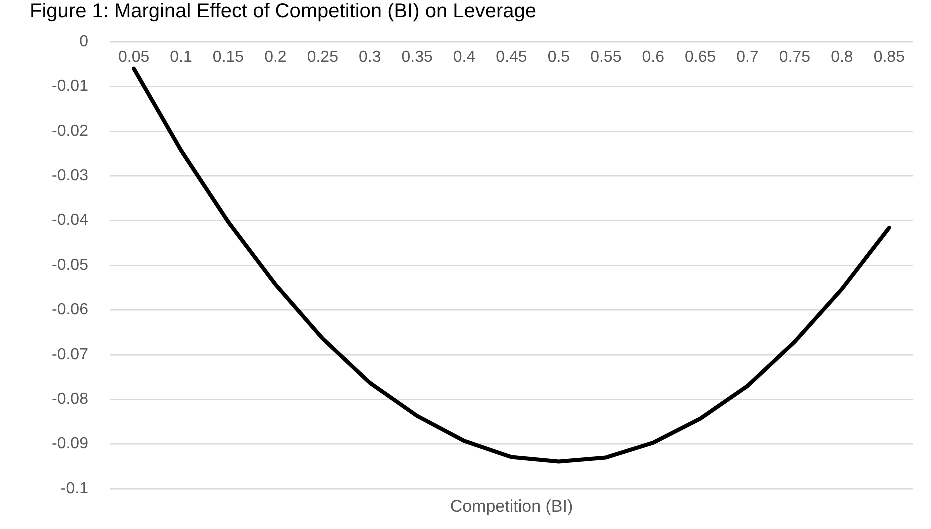 The width and height of the screenshot is (931, 529). What do you see at coordinates (181, 57) in the screenshot?
I see `x-tick-label: 0.1` at bounding box center [181, 57].